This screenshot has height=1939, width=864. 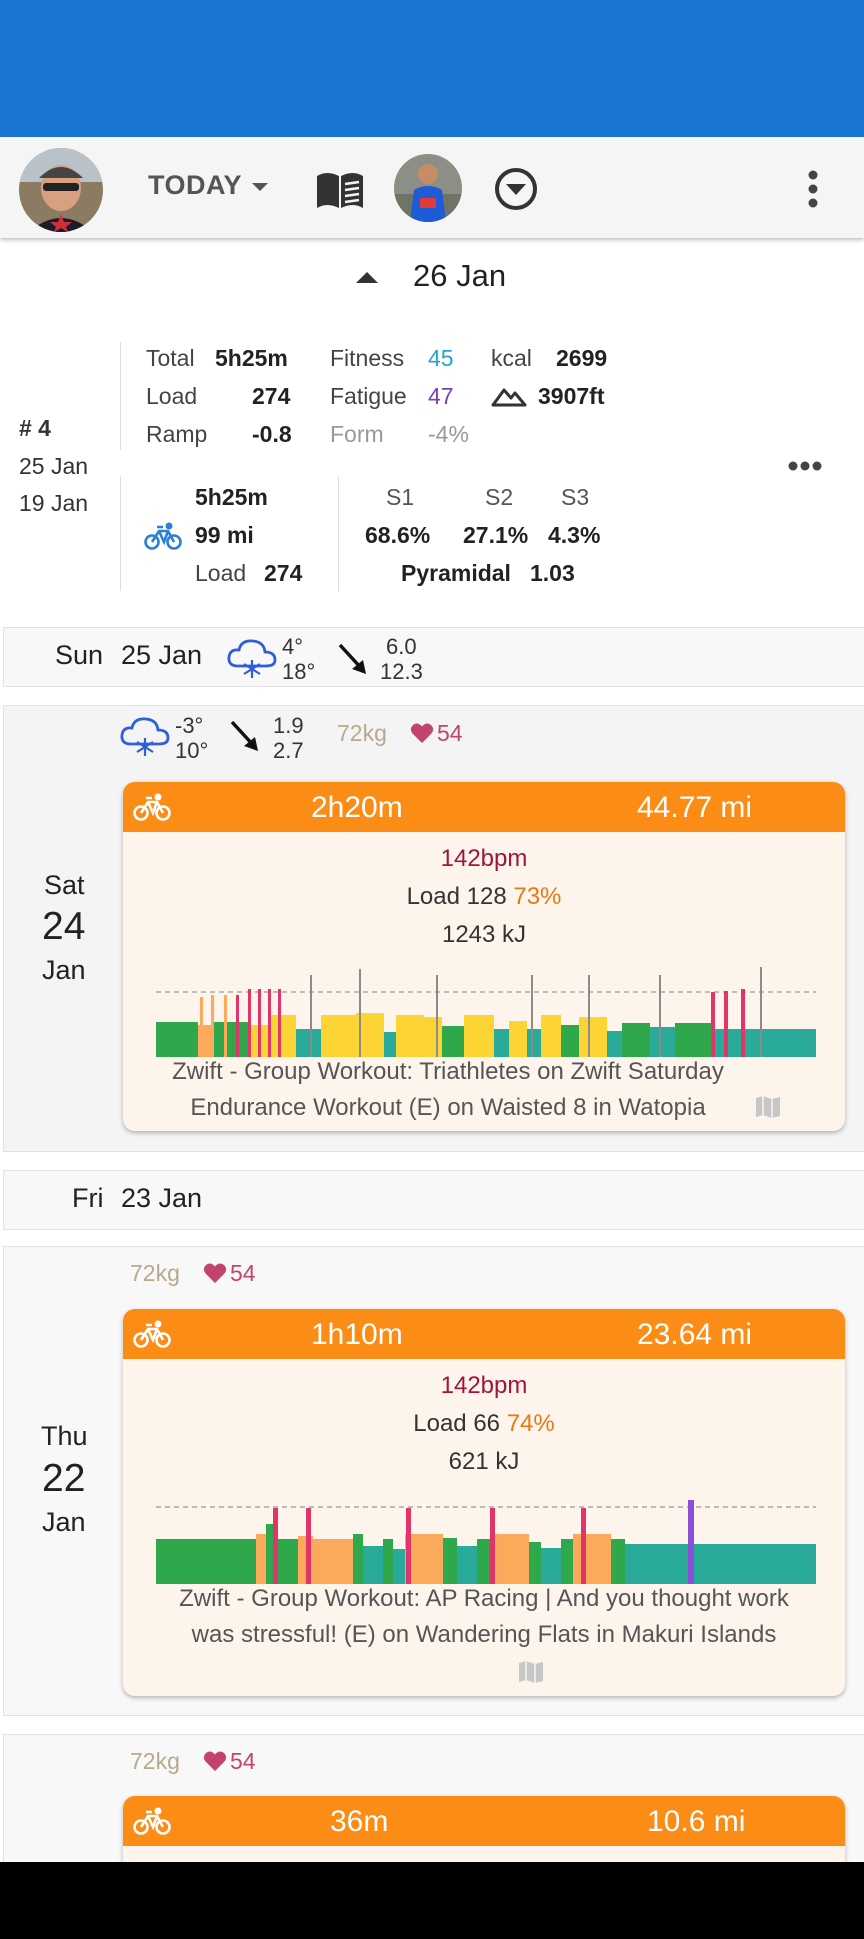 What do you see at coordinates (293, 646) in the screenshot?
I see `sun-temp-low: 4°` at bounding box center [293, 646].